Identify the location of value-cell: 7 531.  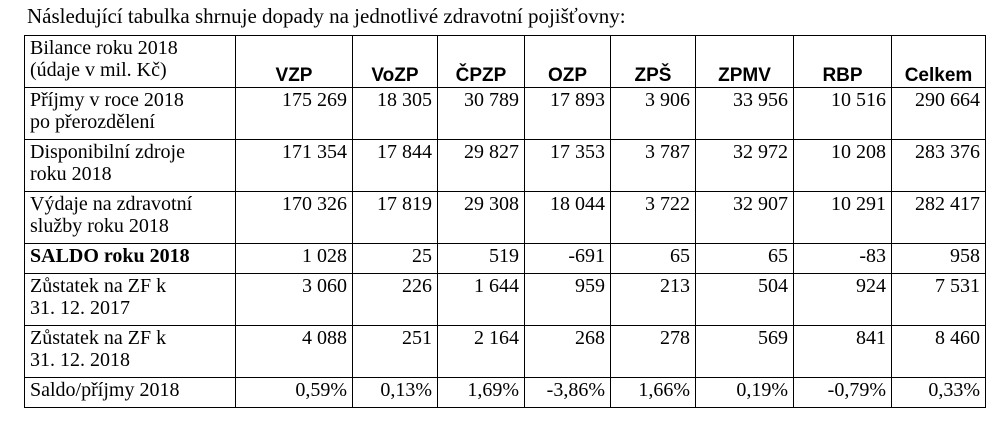
(938, 299).